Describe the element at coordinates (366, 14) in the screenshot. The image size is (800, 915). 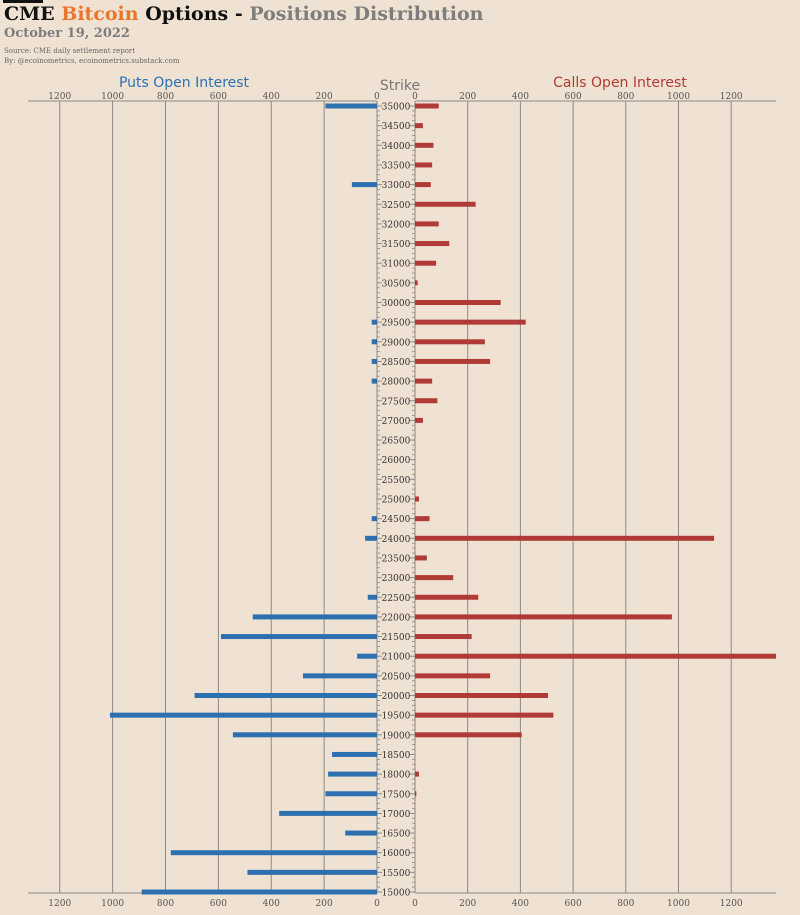
I see `title-rest: Positions Distribution` at that location.